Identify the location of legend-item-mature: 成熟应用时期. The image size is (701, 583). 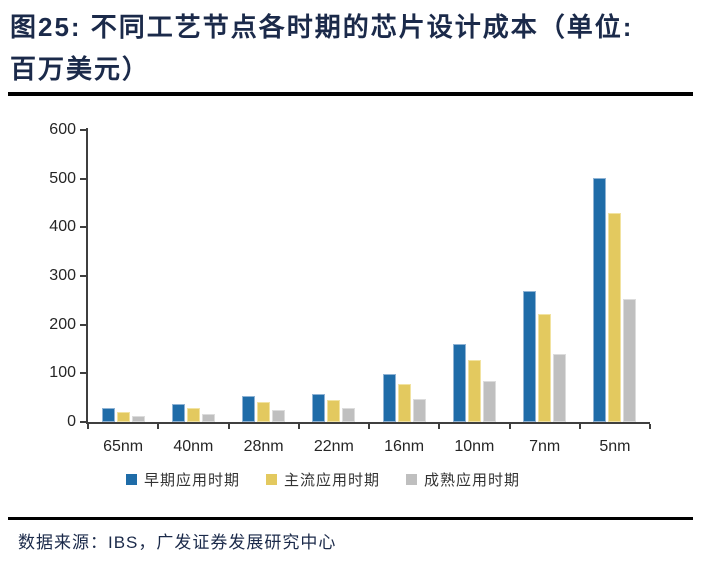
(463, 479).